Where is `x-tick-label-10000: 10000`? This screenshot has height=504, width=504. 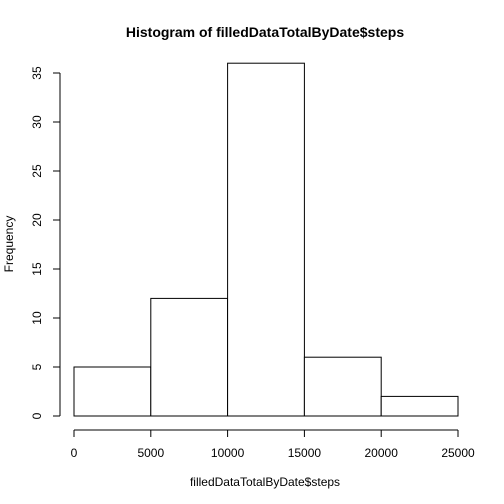
x-tick-label-10000: 10000 is located at coordinates (228, 453).